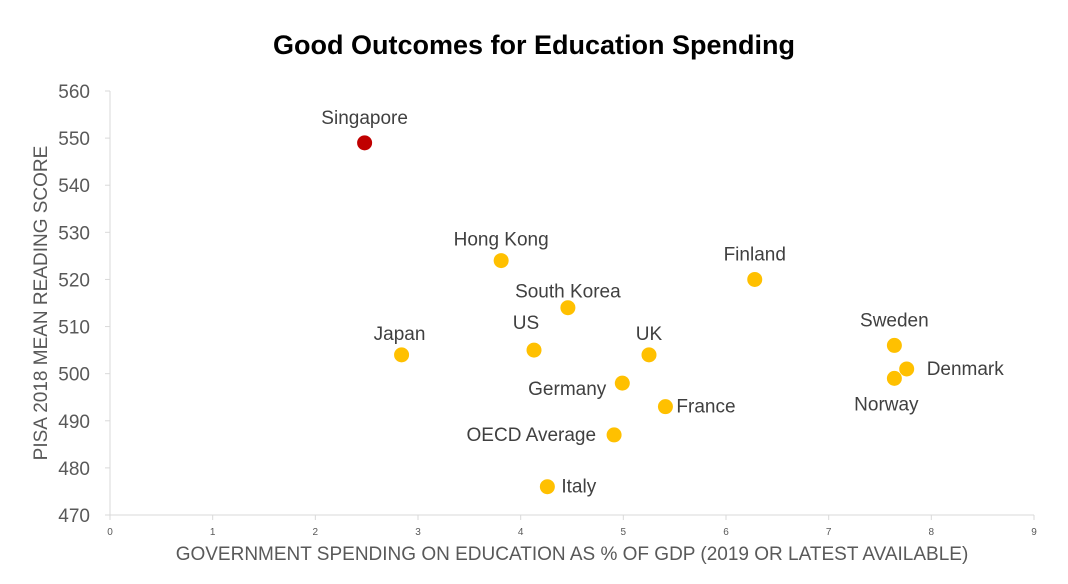  Describe the element at coordinates (110, 532) in the screenshot. I see `x-tick-label: 0` at that location.